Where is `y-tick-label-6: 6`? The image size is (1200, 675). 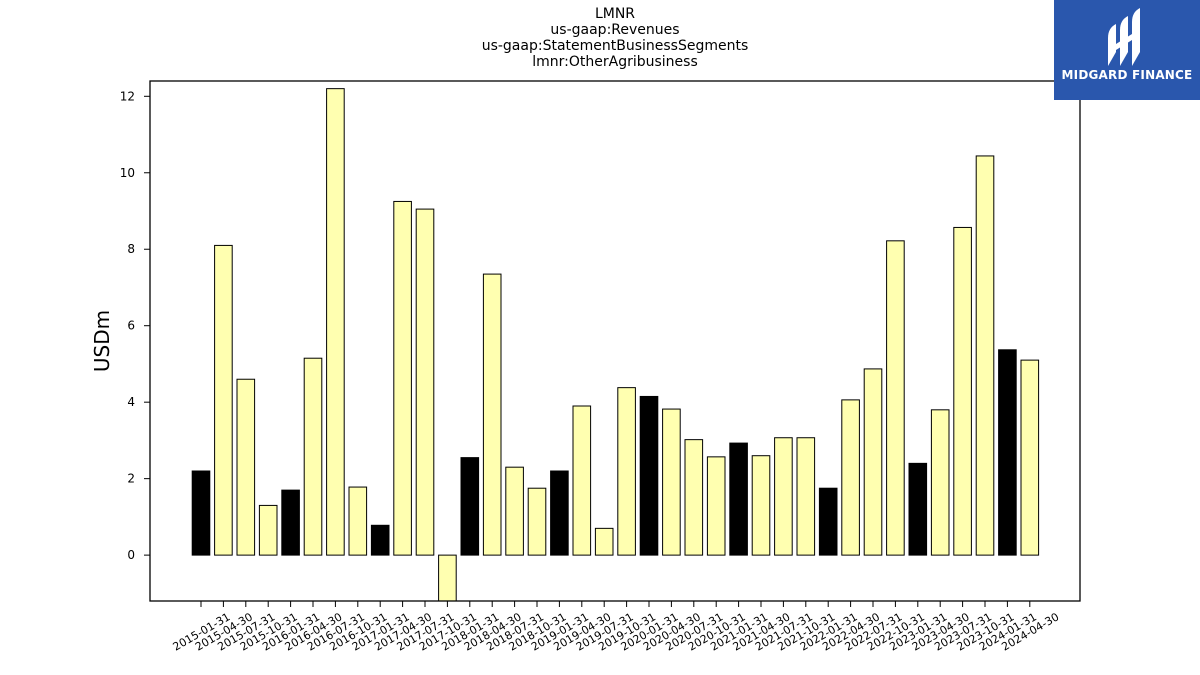
y-tick-label-6: 6 is located at coordinates (131, 326).